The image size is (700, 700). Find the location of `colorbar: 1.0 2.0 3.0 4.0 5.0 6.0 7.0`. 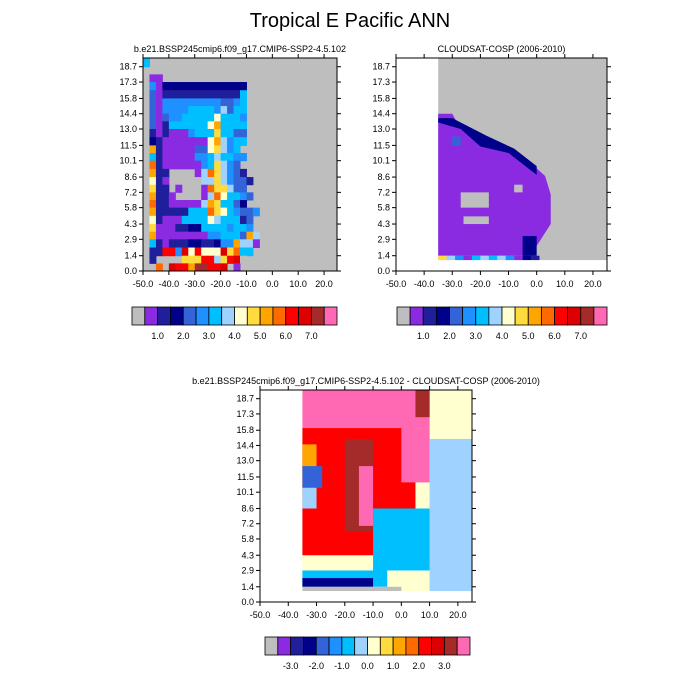

colorbar: 1.0 2.0 3.0 4.0 5.0 6.0 7.0 is located at coordinates (234, 323).